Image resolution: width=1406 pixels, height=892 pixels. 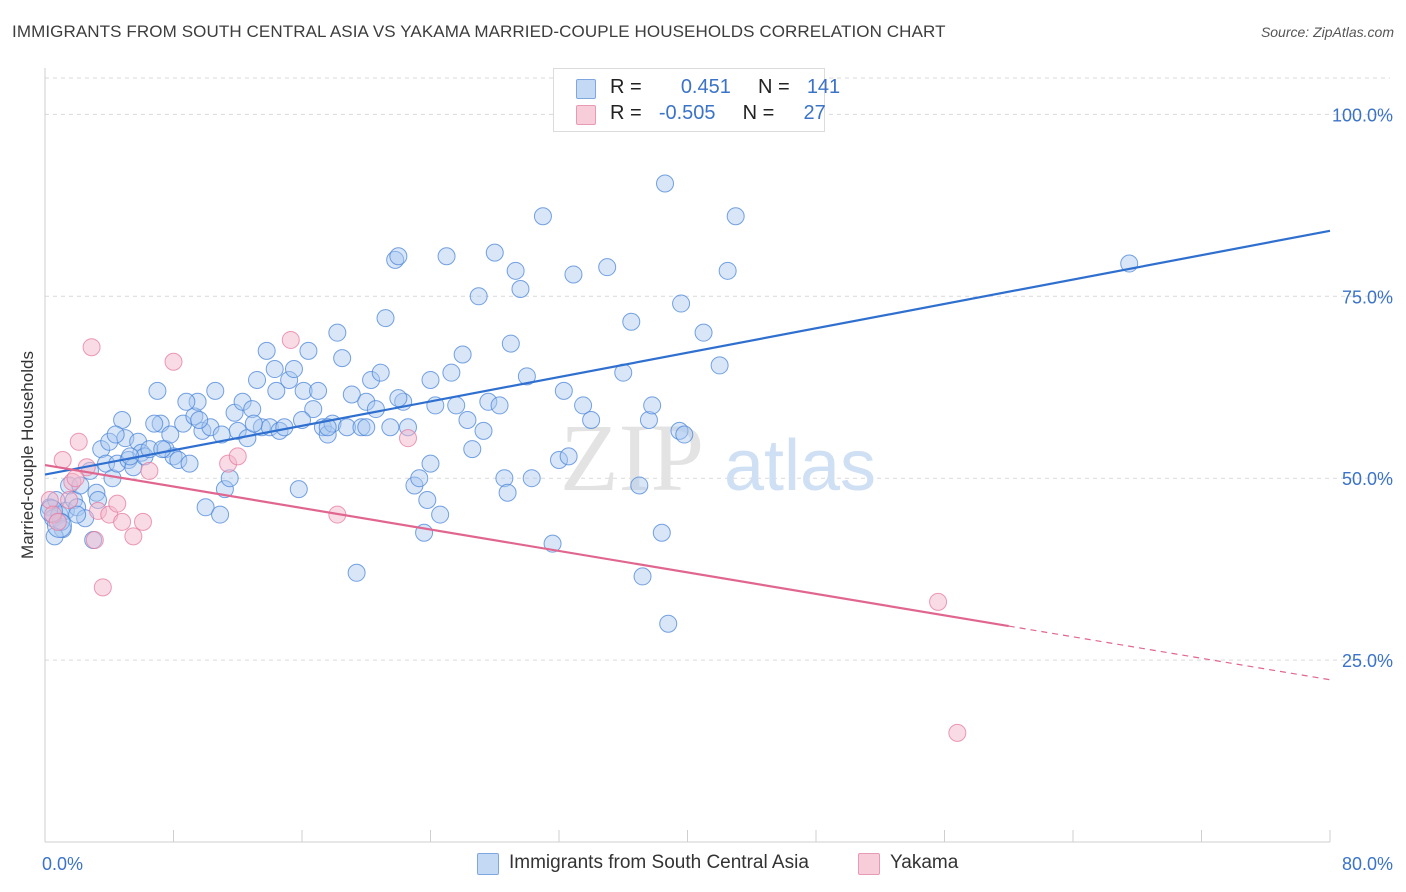 What do you see at coordinates (774, 87) in the screenshot?
I see `legend-n-label: N =` at bounding box center [774, 87].